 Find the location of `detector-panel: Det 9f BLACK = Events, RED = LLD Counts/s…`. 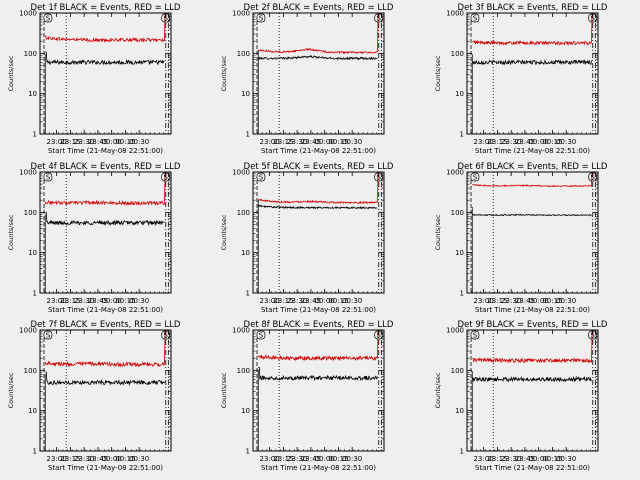

detector-panel: Det 9f BLACK = Events, RED = LLD Counts/s… is located at coordinates (521, 396).